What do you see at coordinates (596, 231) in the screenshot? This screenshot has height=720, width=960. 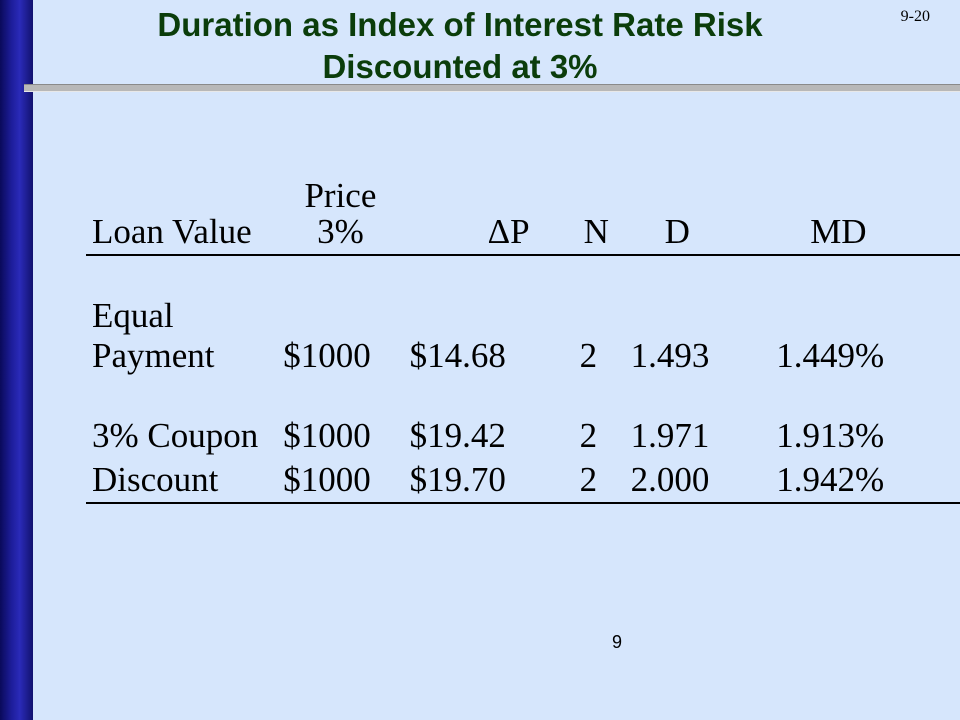 I see `header-n: N` at bounding box center [596, 231].